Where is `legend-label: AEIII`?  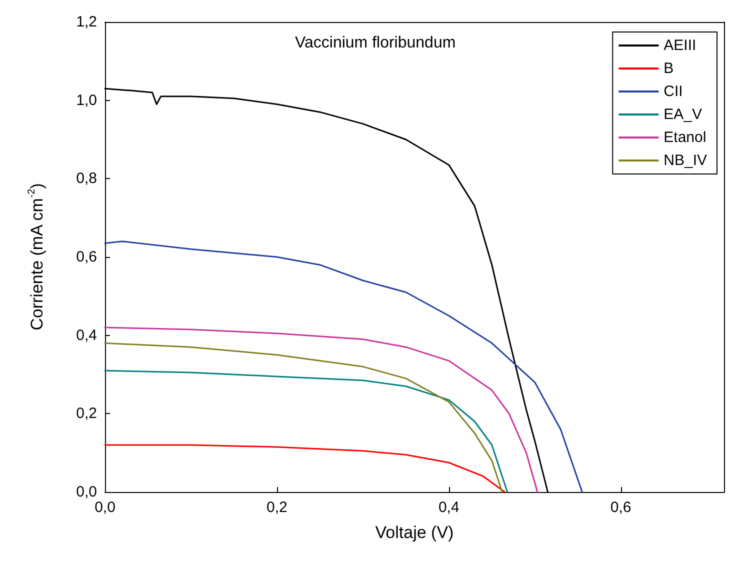
legend-label: AEIII is located at coordinates (680, 45).